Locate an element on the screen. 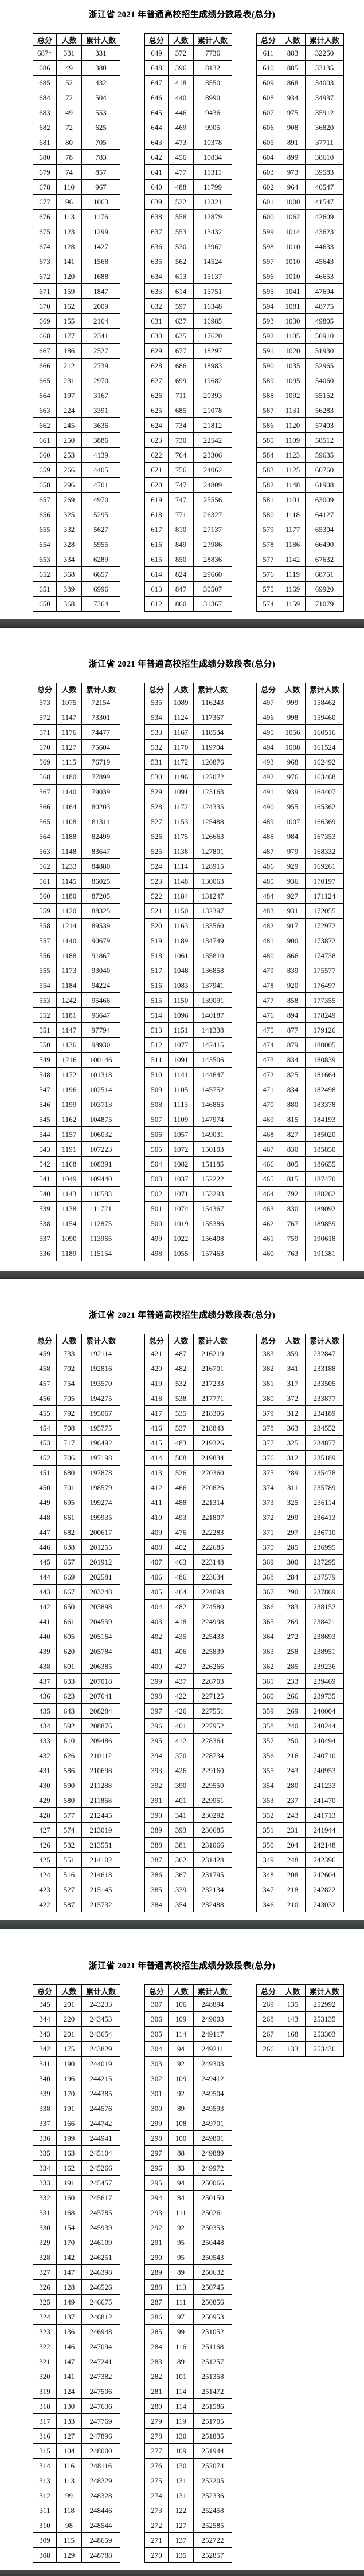 This screenshot has width=364, height=2576. table-row: 296 83 249972 is located at coordinates (188, 2168).